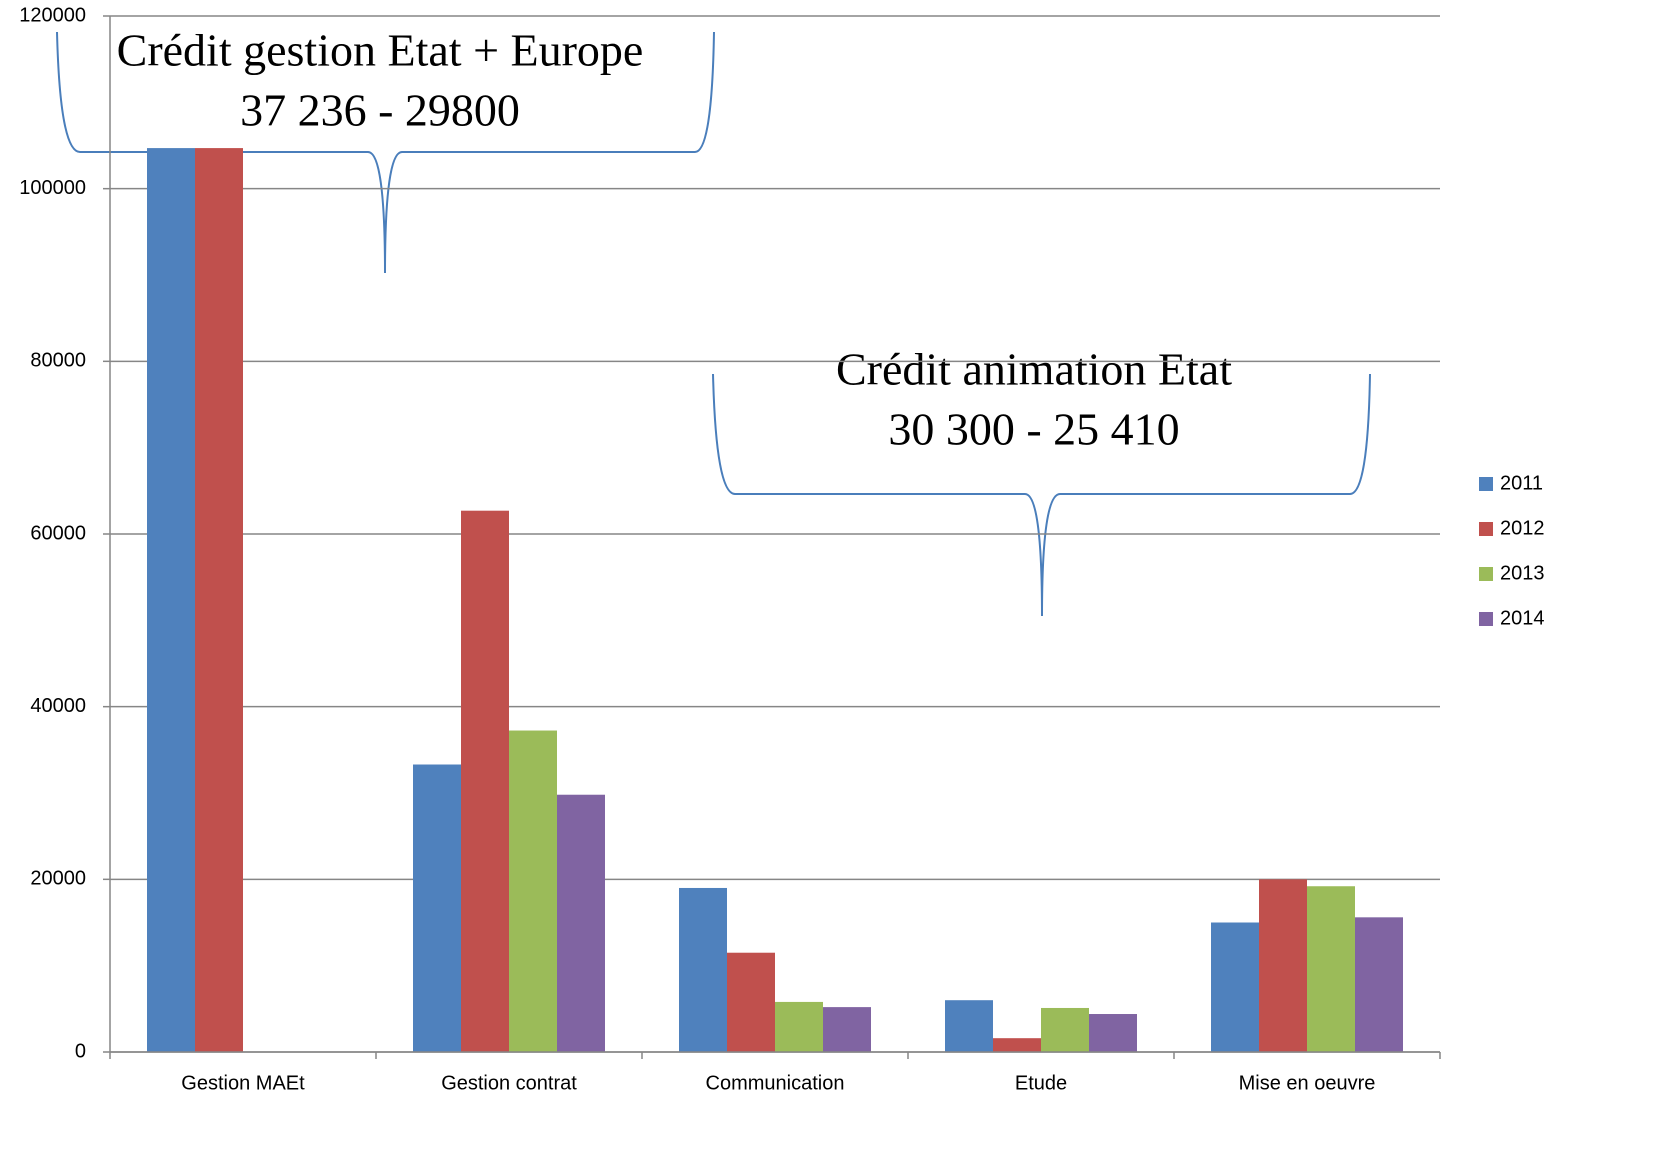 The width and height of the screenshot is (1662, 1168). What do you see at coordinates (58, 533) in the screenshot?
I see `y-tick-label: 60000` at bounding box center [58, 533].